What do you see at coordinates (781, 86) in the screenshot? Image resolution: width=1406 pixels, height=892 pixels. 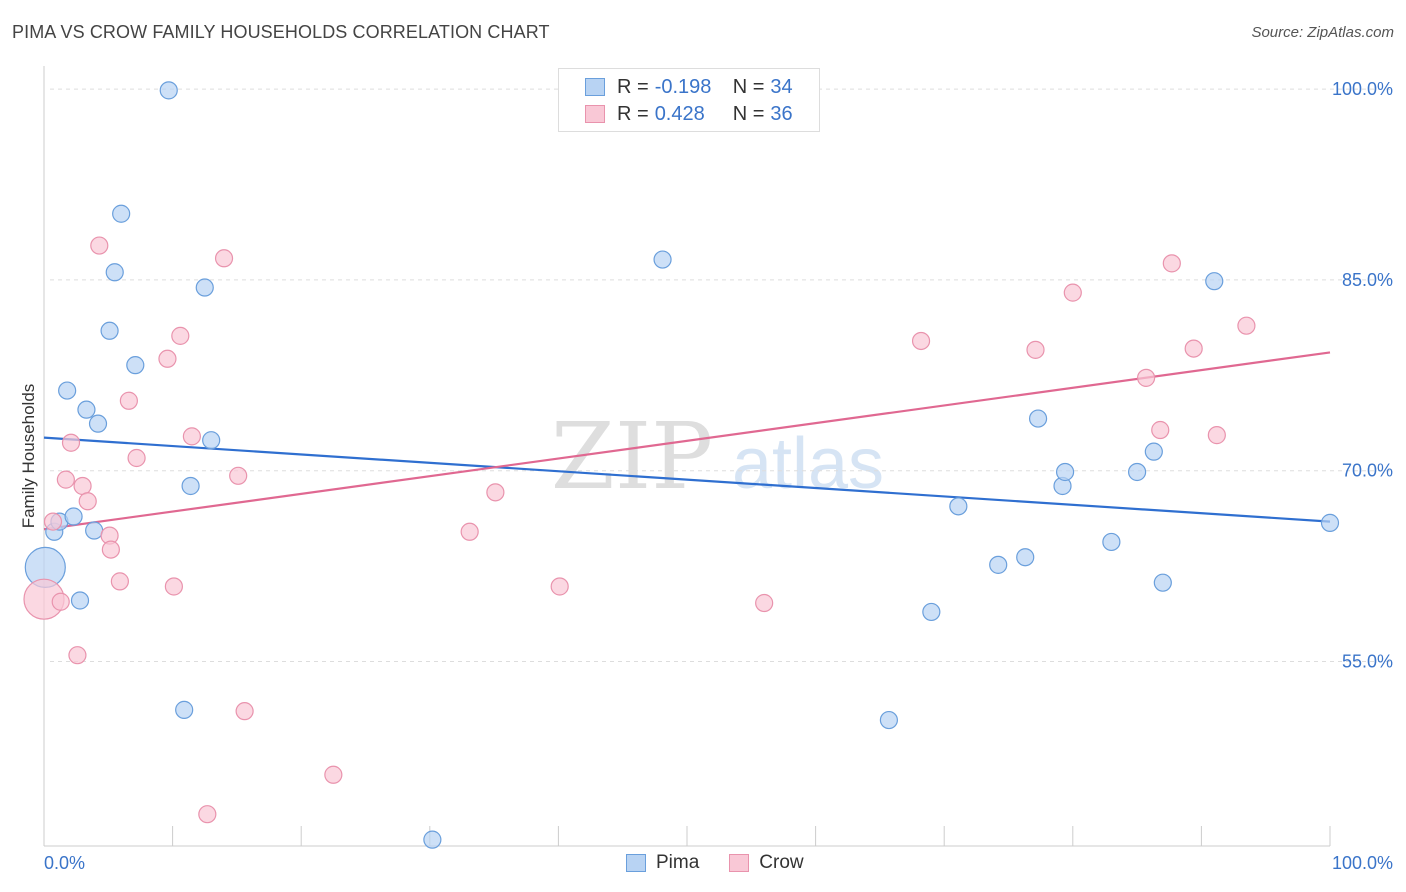 I see `pima-n-value: 34` at bounding box center [781, 86].